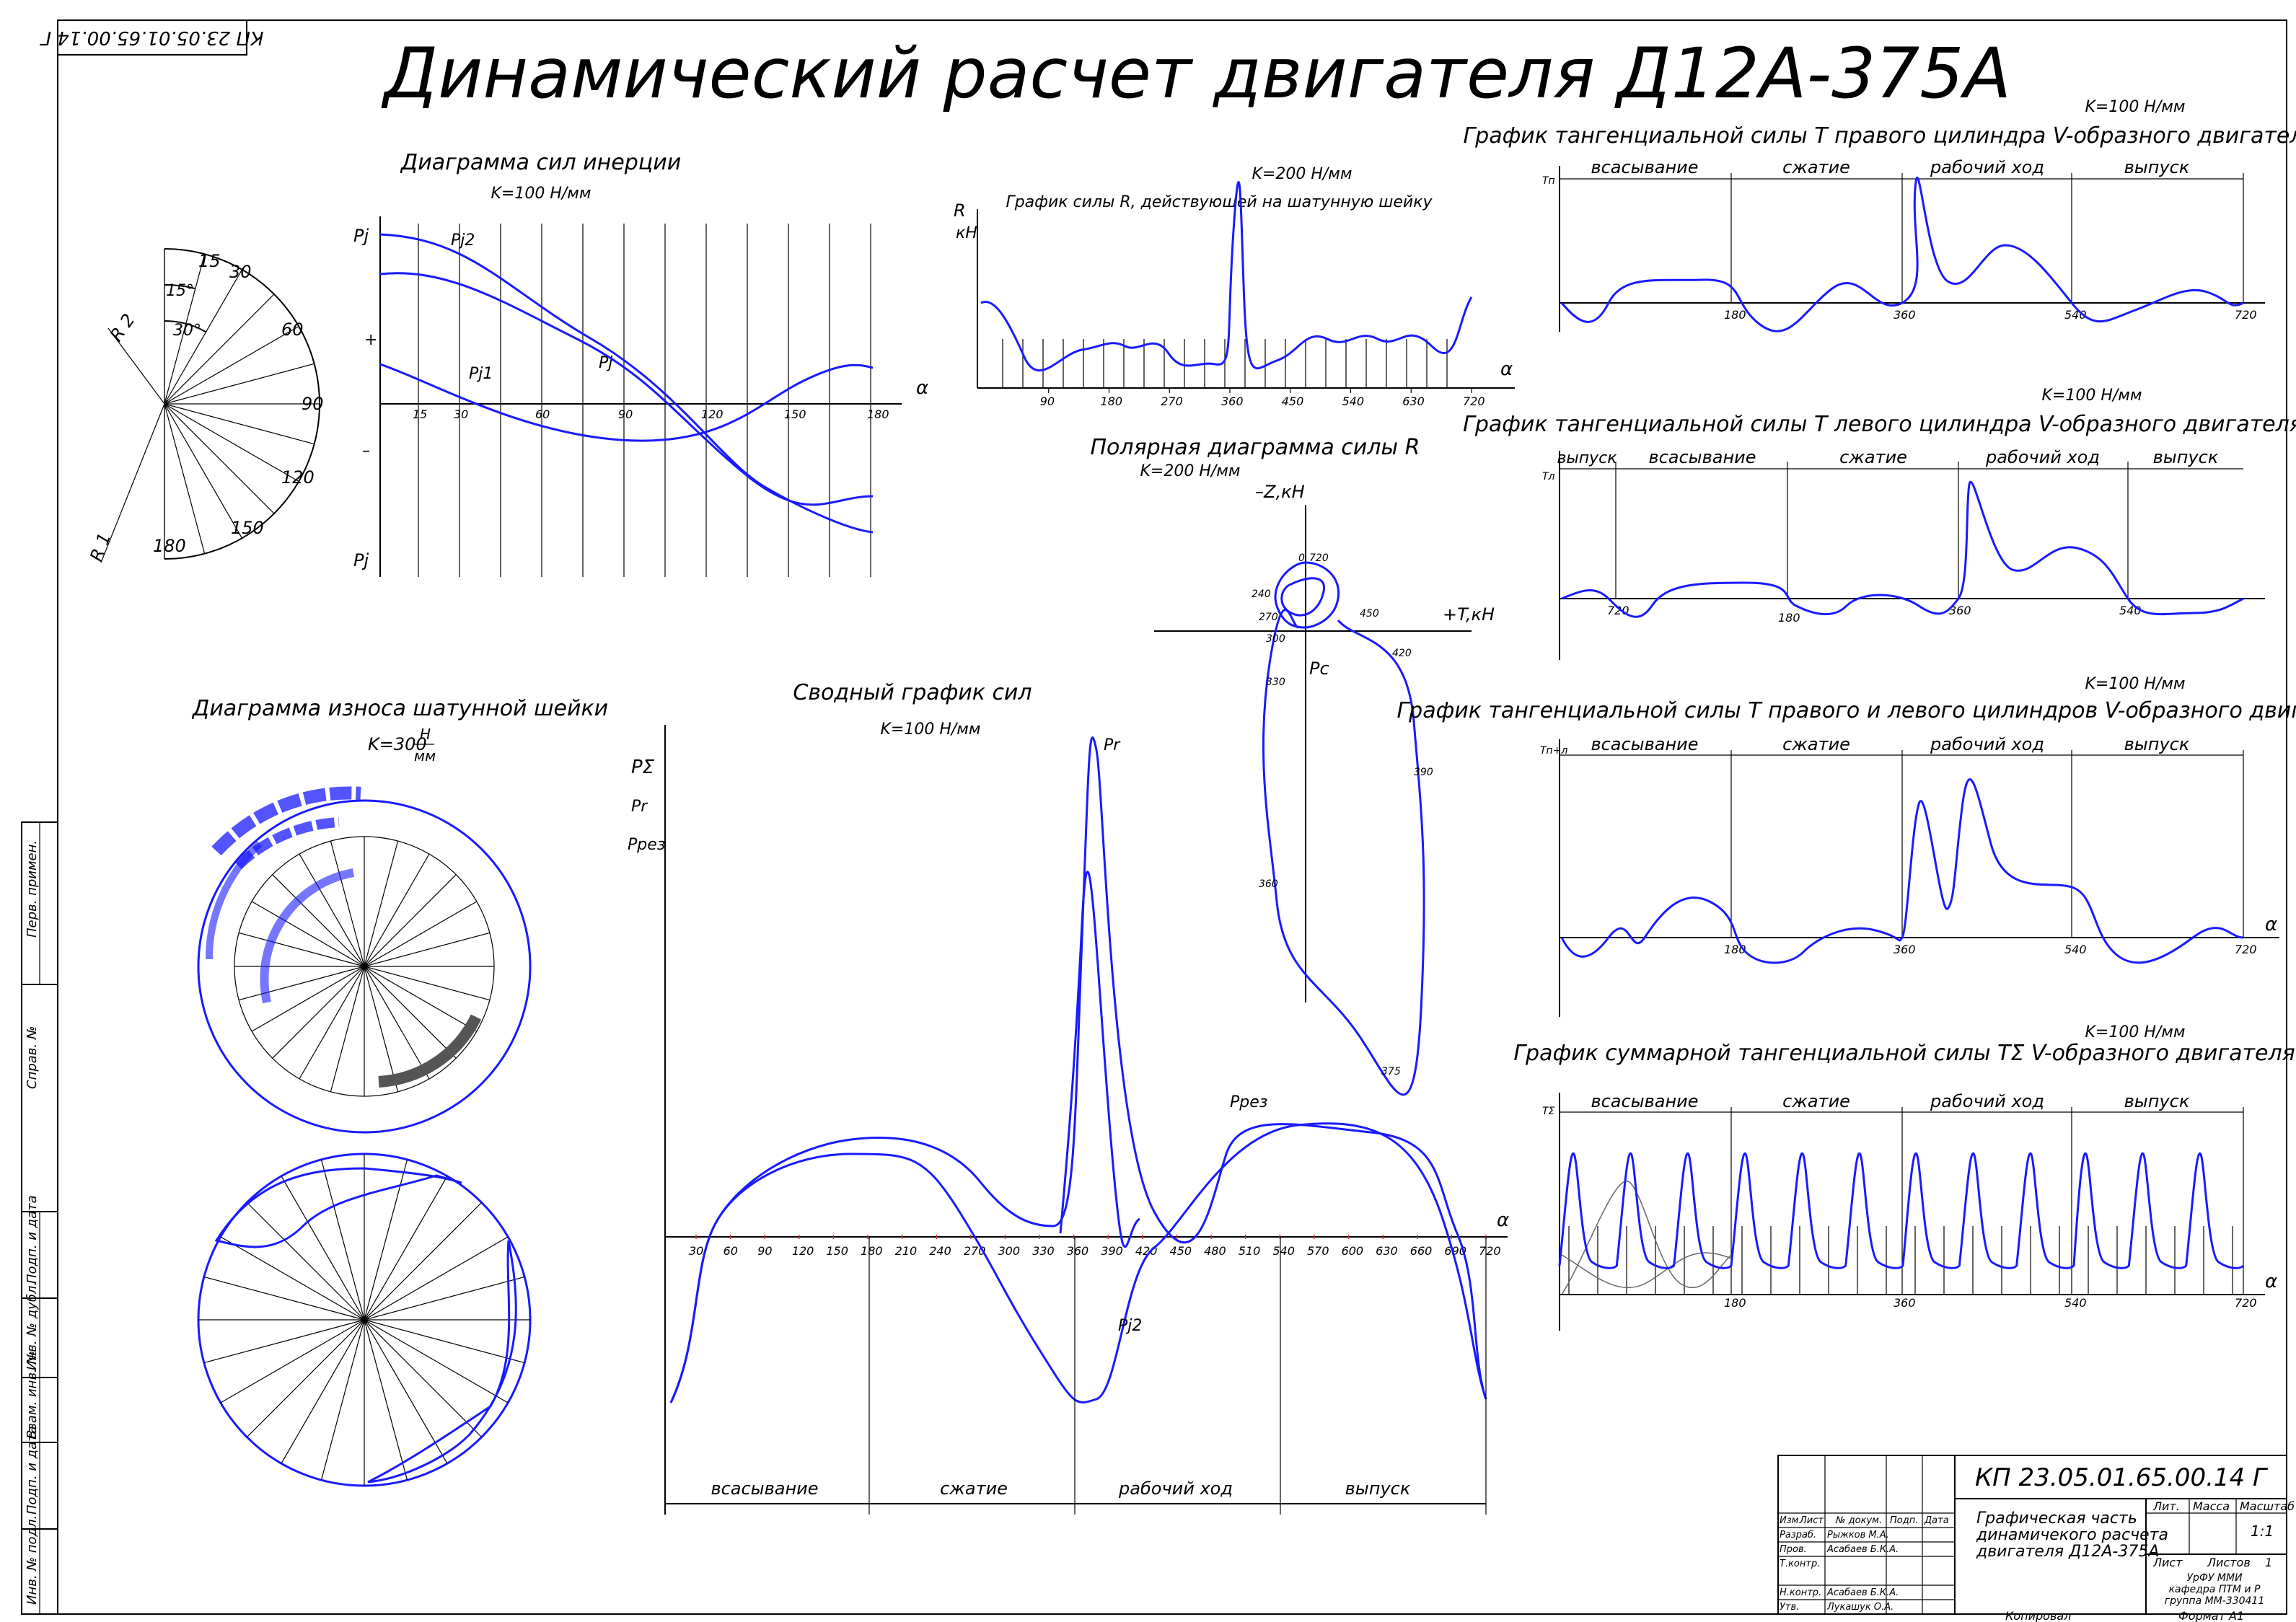  Describe the element at coordinates (1280, 492) in the screenshot. I see `polar-zlabel: –Z,кН` at that location.